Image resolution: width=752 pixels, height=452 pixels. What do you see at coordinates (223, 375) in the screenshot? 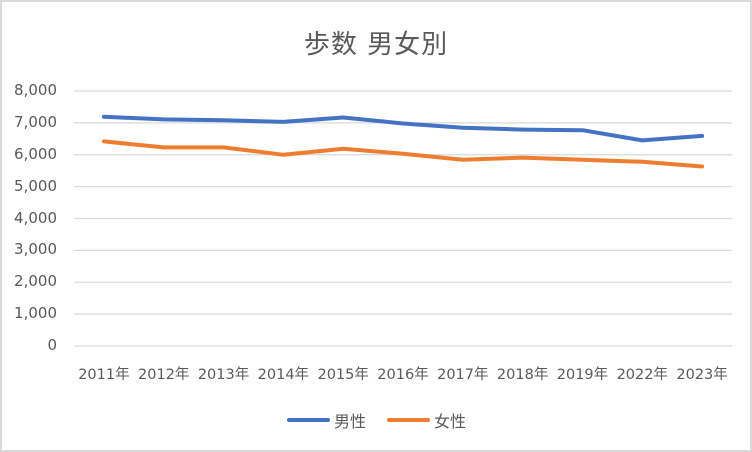
I see `x-tick-label: 2013年` at bounding box center [223, 375].